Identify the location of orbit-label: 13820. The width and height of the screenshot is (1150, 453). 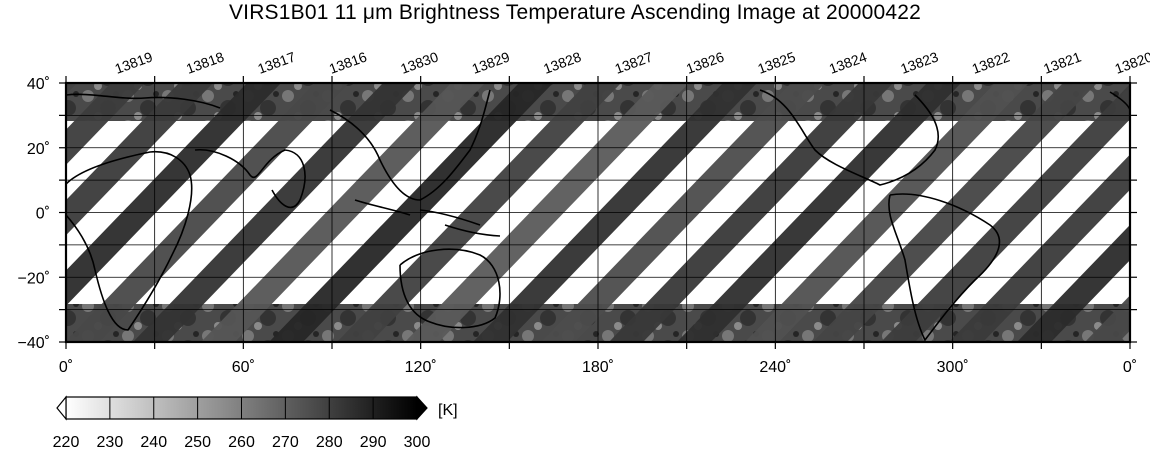
(1131, 62).